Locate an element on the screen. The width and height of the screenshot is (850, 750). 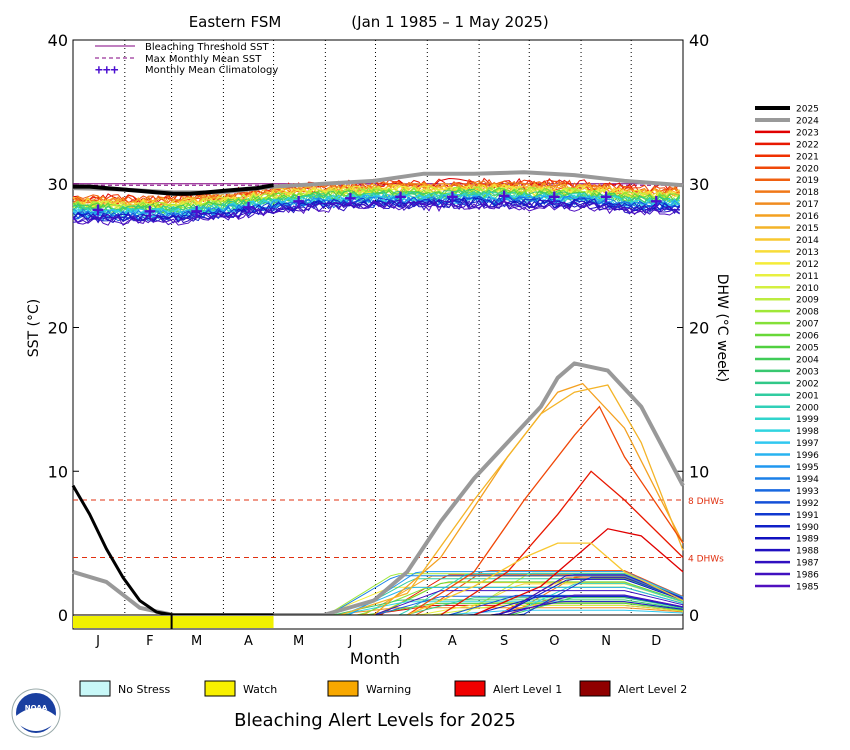
y-tick-label-right: 30 is located at coordinates (699, 184).